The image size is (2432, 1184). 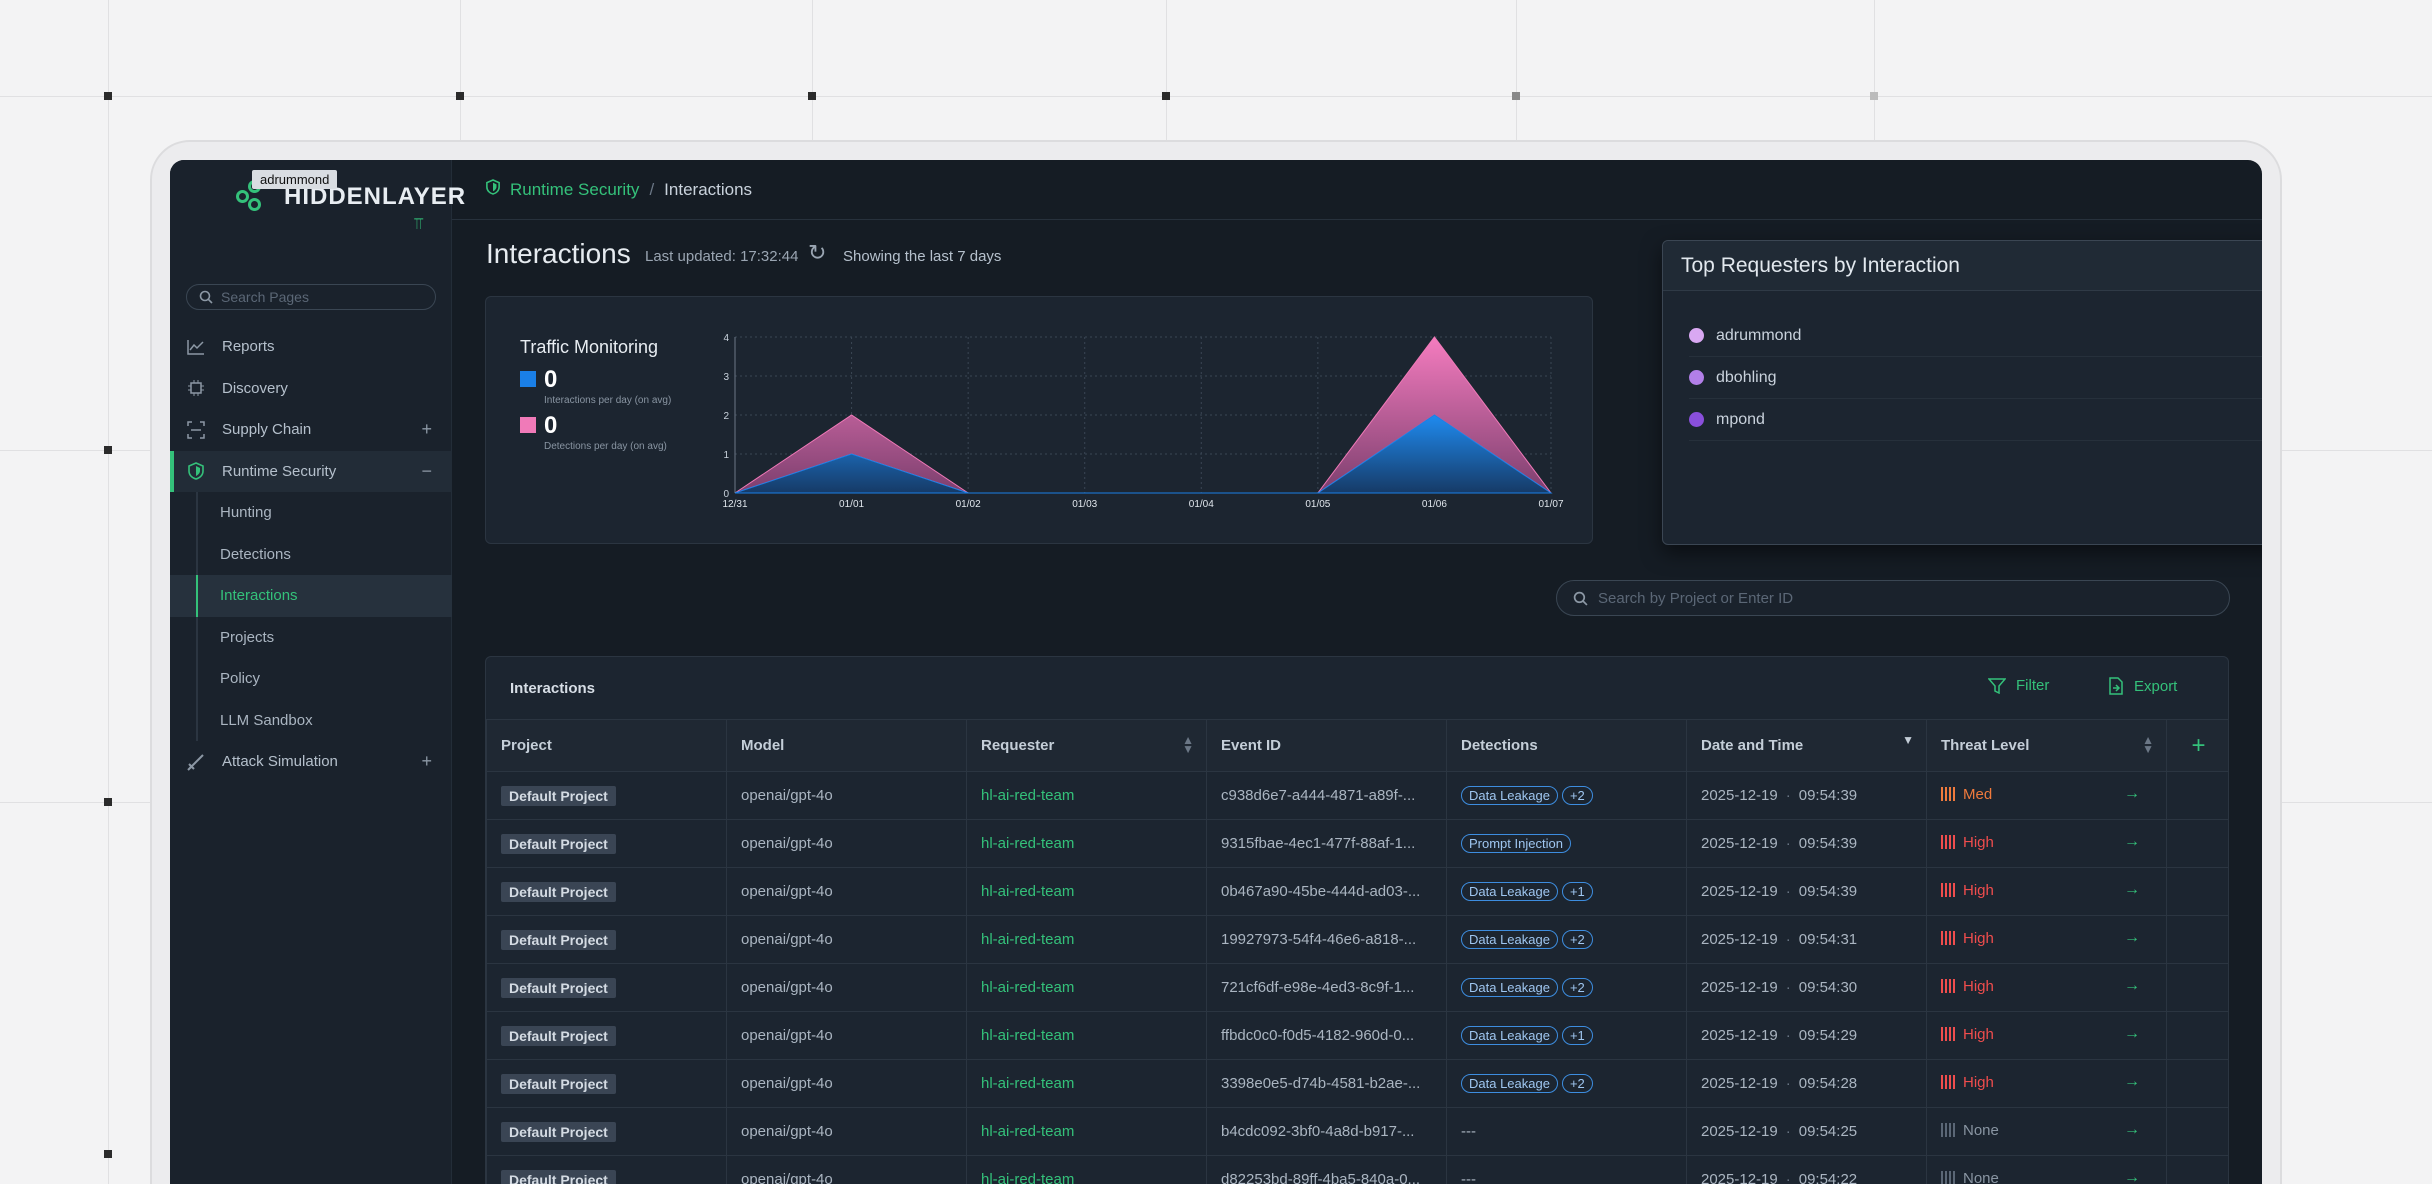 I want to click on sidebar-subitem-detections: Detections, so click(x=311, y=554).